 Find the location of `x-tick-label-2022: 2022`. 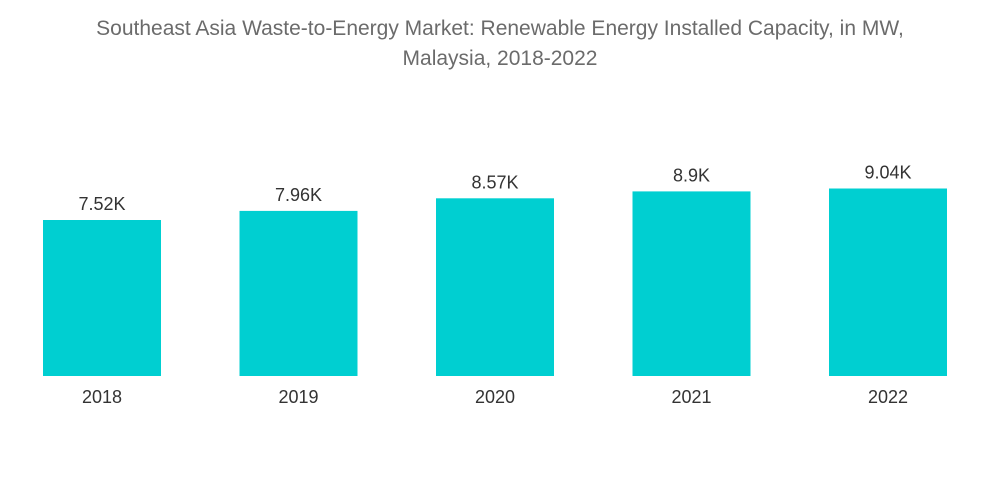

x-tick-label-2022: 2022 is located at coordinates (888, 397).